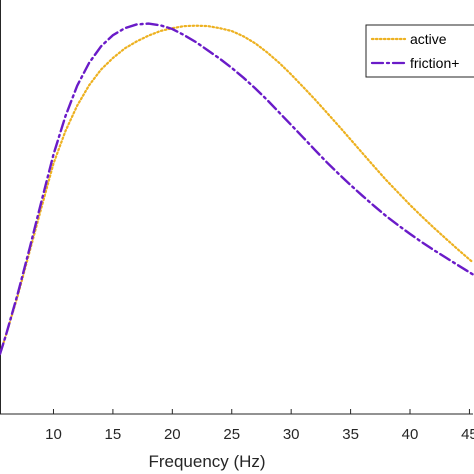 The height and width of the screenshot is (474, 474). I want to click on x-tick-label: 30, so click(291, 434).